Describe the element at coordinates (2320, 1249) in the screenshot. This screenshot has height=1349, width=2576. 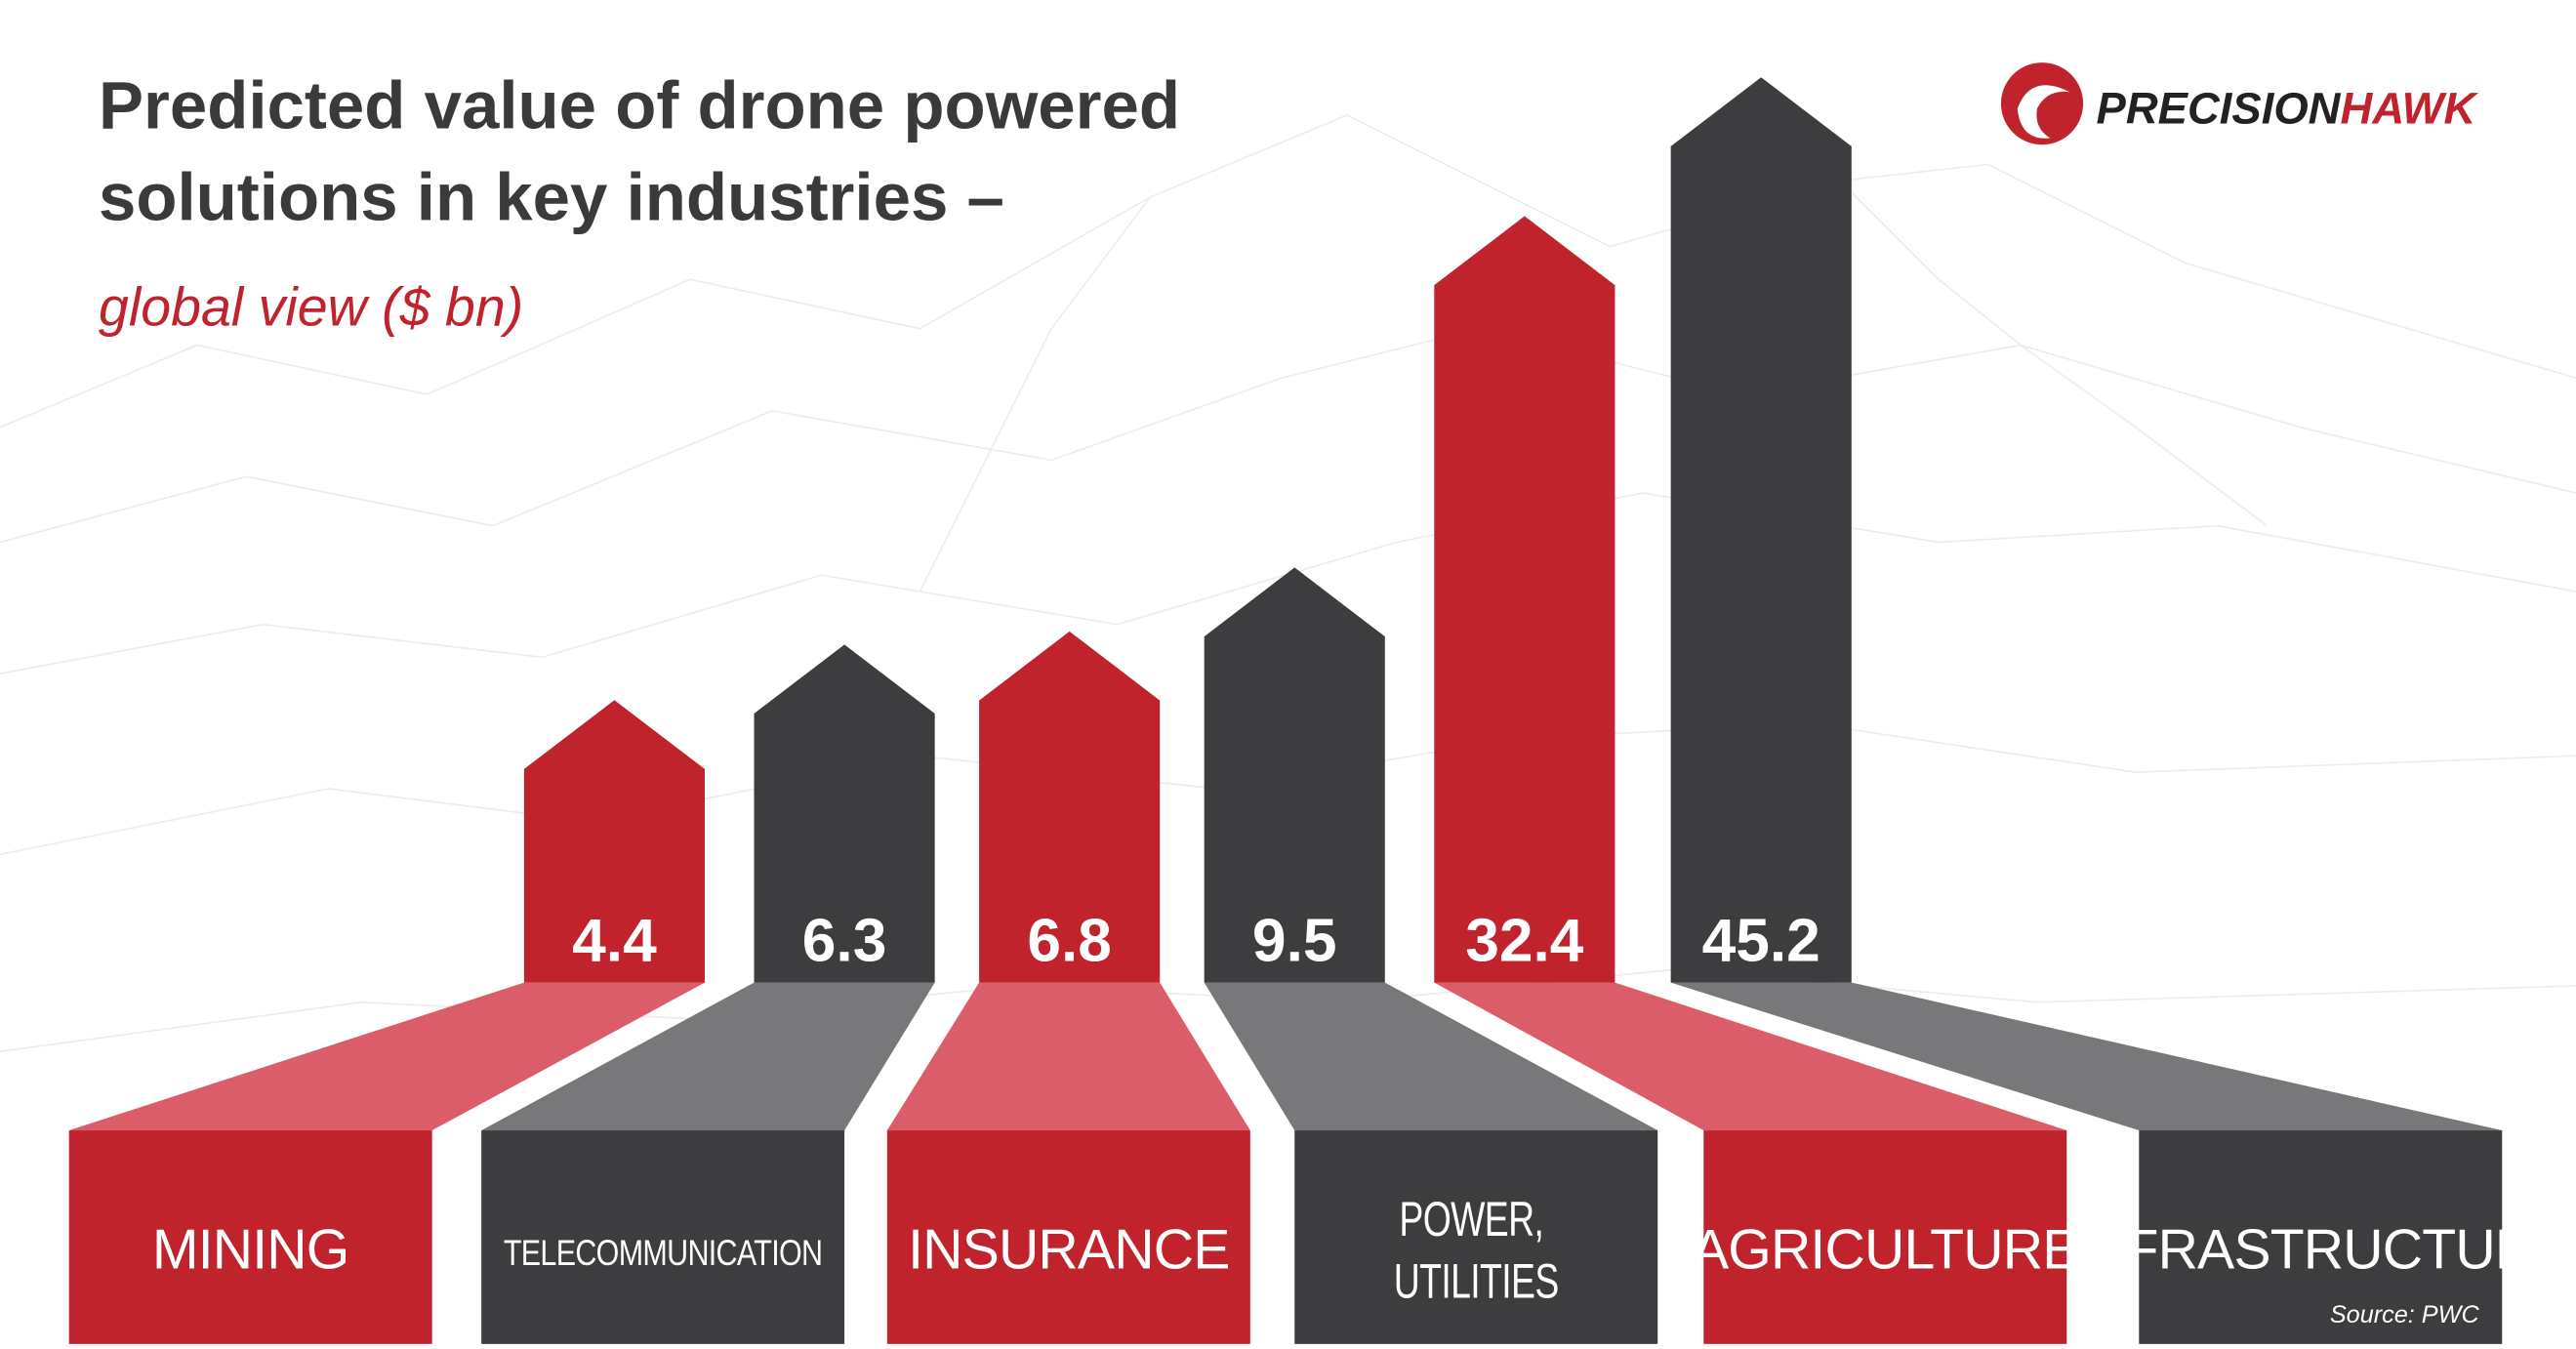
I see `category-label: INFRASTRUCTURE` at that location.